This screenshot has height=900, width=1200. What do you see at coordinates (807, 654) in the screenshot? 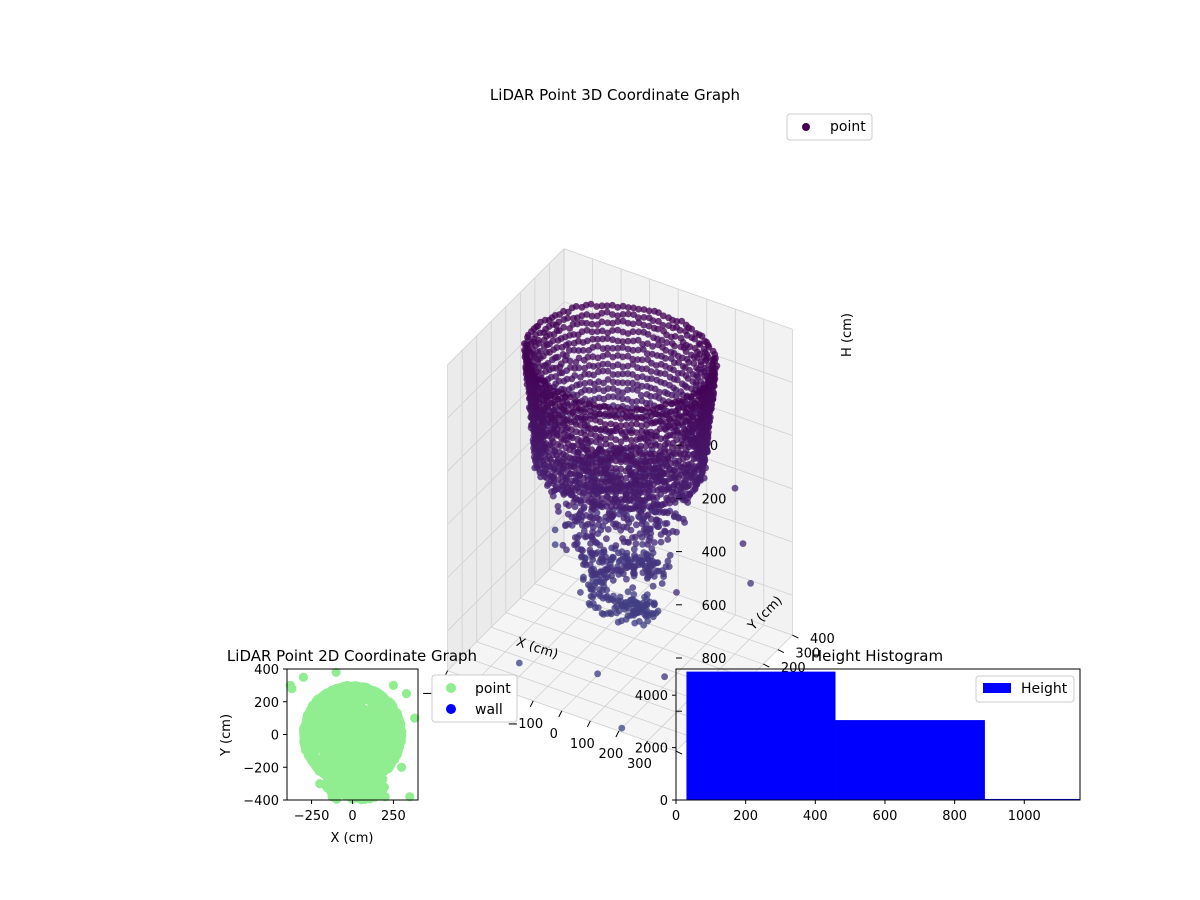
I see `y-tick-label-3d: 300` at bounding box center [807, 654].